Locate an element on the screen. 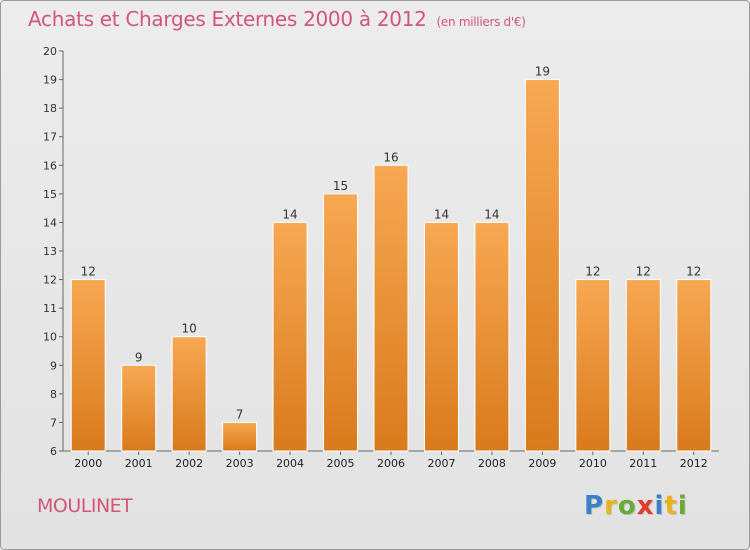  y-tick-label: 10 is located at coordinates (50, 337).